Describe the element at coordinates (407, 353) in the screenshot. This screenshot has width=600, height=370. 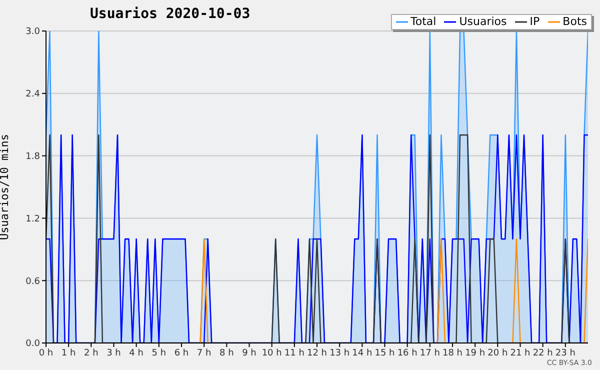
I see `x-tick-label: 16 h` at that location.